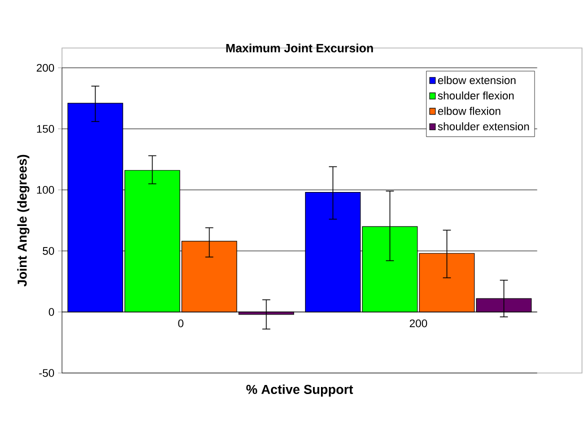 The width and height of the screenshot is (584, 433). I want to click on y-tick-label: 50, so click(48, 251).